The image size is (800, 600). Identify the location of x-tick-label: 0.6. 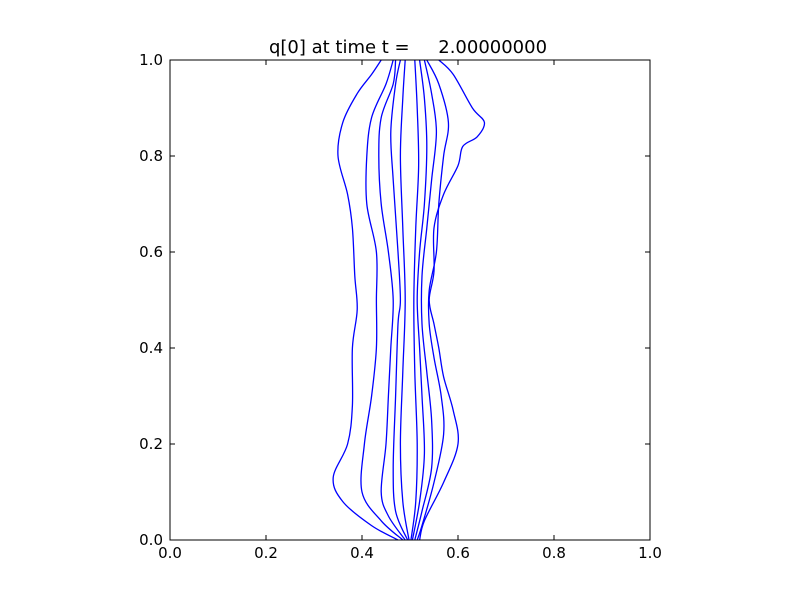
(458, 553).